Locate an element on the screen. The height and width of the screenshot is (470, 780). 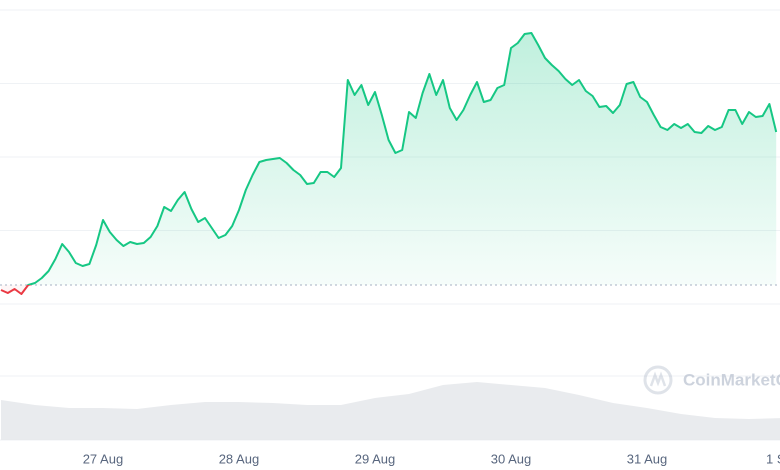
volume-area is located at coordinates (390, 411).